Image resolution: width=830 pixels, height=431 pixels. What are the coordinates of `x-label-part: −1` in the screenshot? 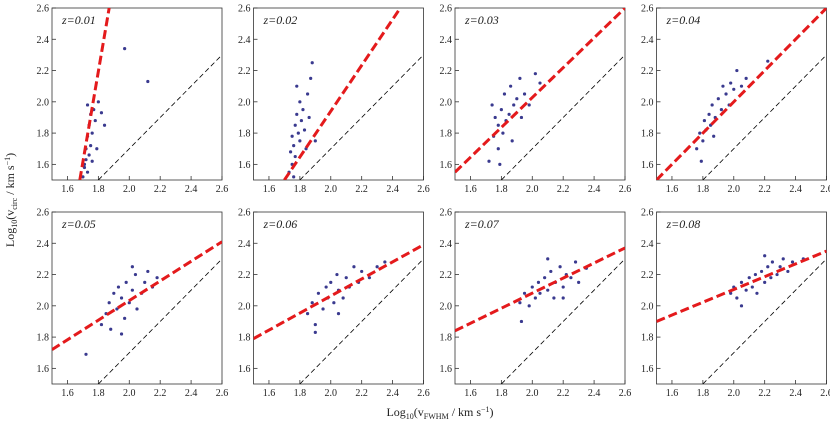 It's located at (485, 409).